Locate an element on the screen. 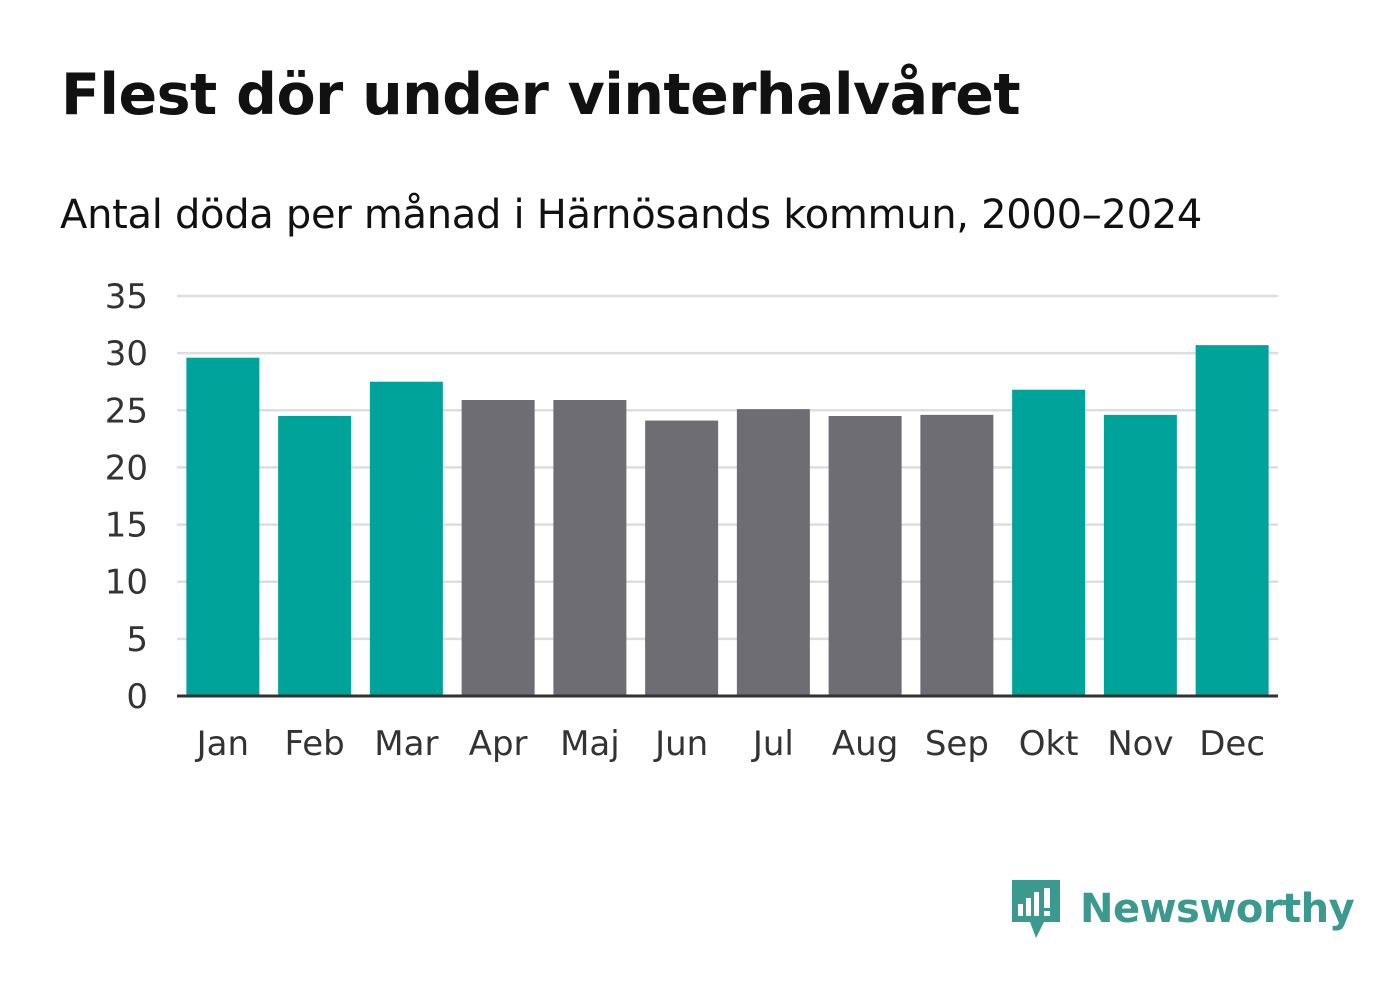 The height and width of the screenshot is (999, 1382). x-tick-label-dec: Dec is located at coordinates (1232, 744).